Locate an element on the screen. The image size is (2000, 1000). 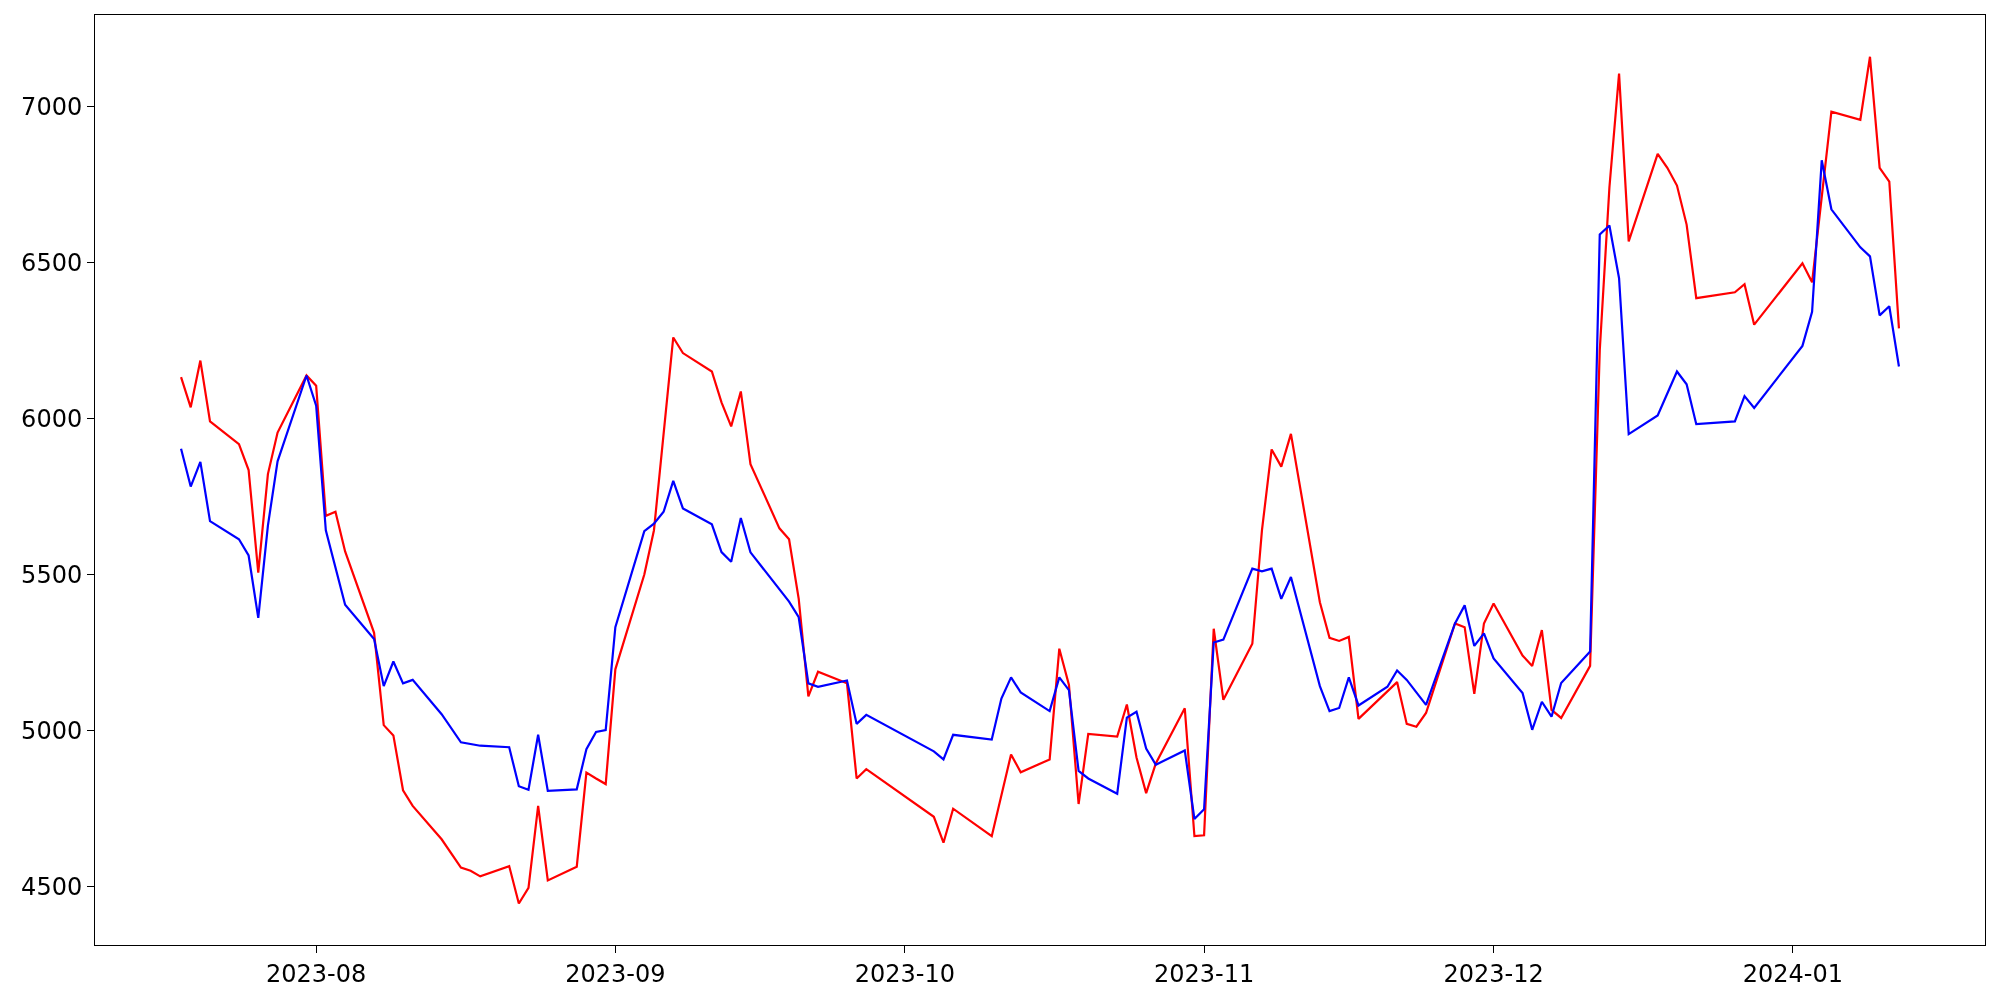
x-tick-label: 2023-10 is located at coordinates (905, 973).